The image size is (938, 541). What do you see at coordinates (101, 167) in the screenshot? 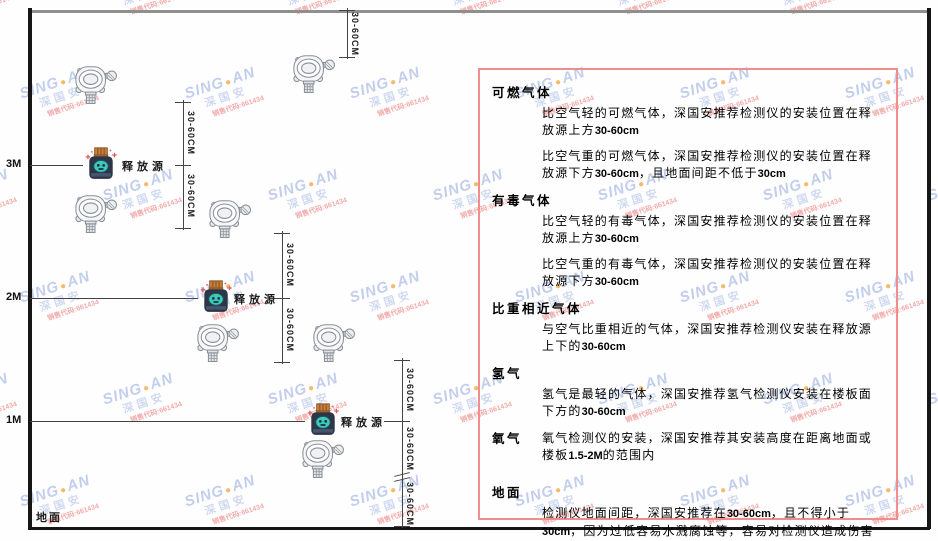
I see `release-source-icon-3m` at bounding box center [101, 167].